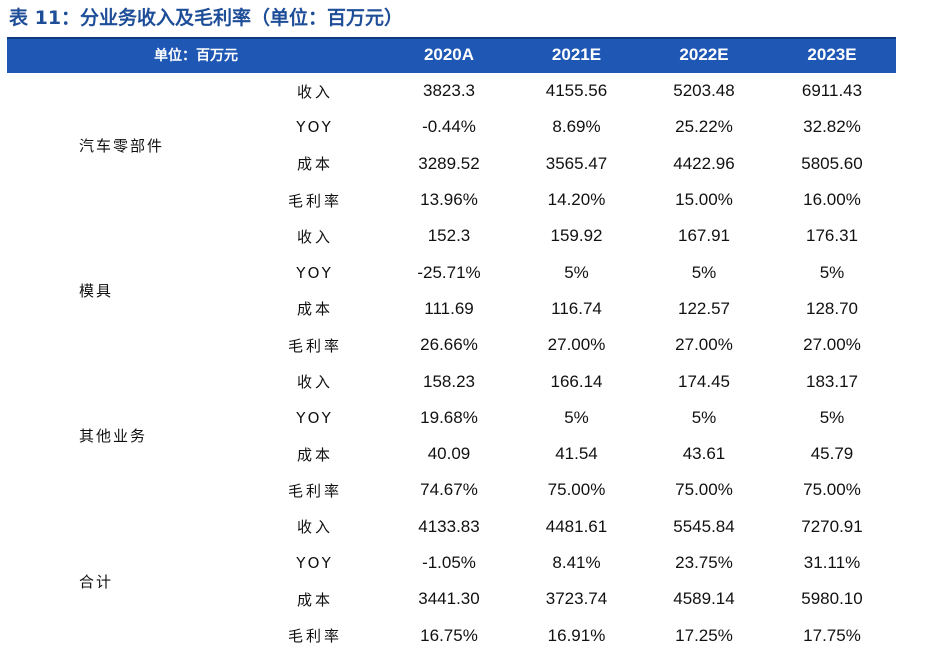 The image size is (925, 654). I want to click on header-band, so click(451, 55).